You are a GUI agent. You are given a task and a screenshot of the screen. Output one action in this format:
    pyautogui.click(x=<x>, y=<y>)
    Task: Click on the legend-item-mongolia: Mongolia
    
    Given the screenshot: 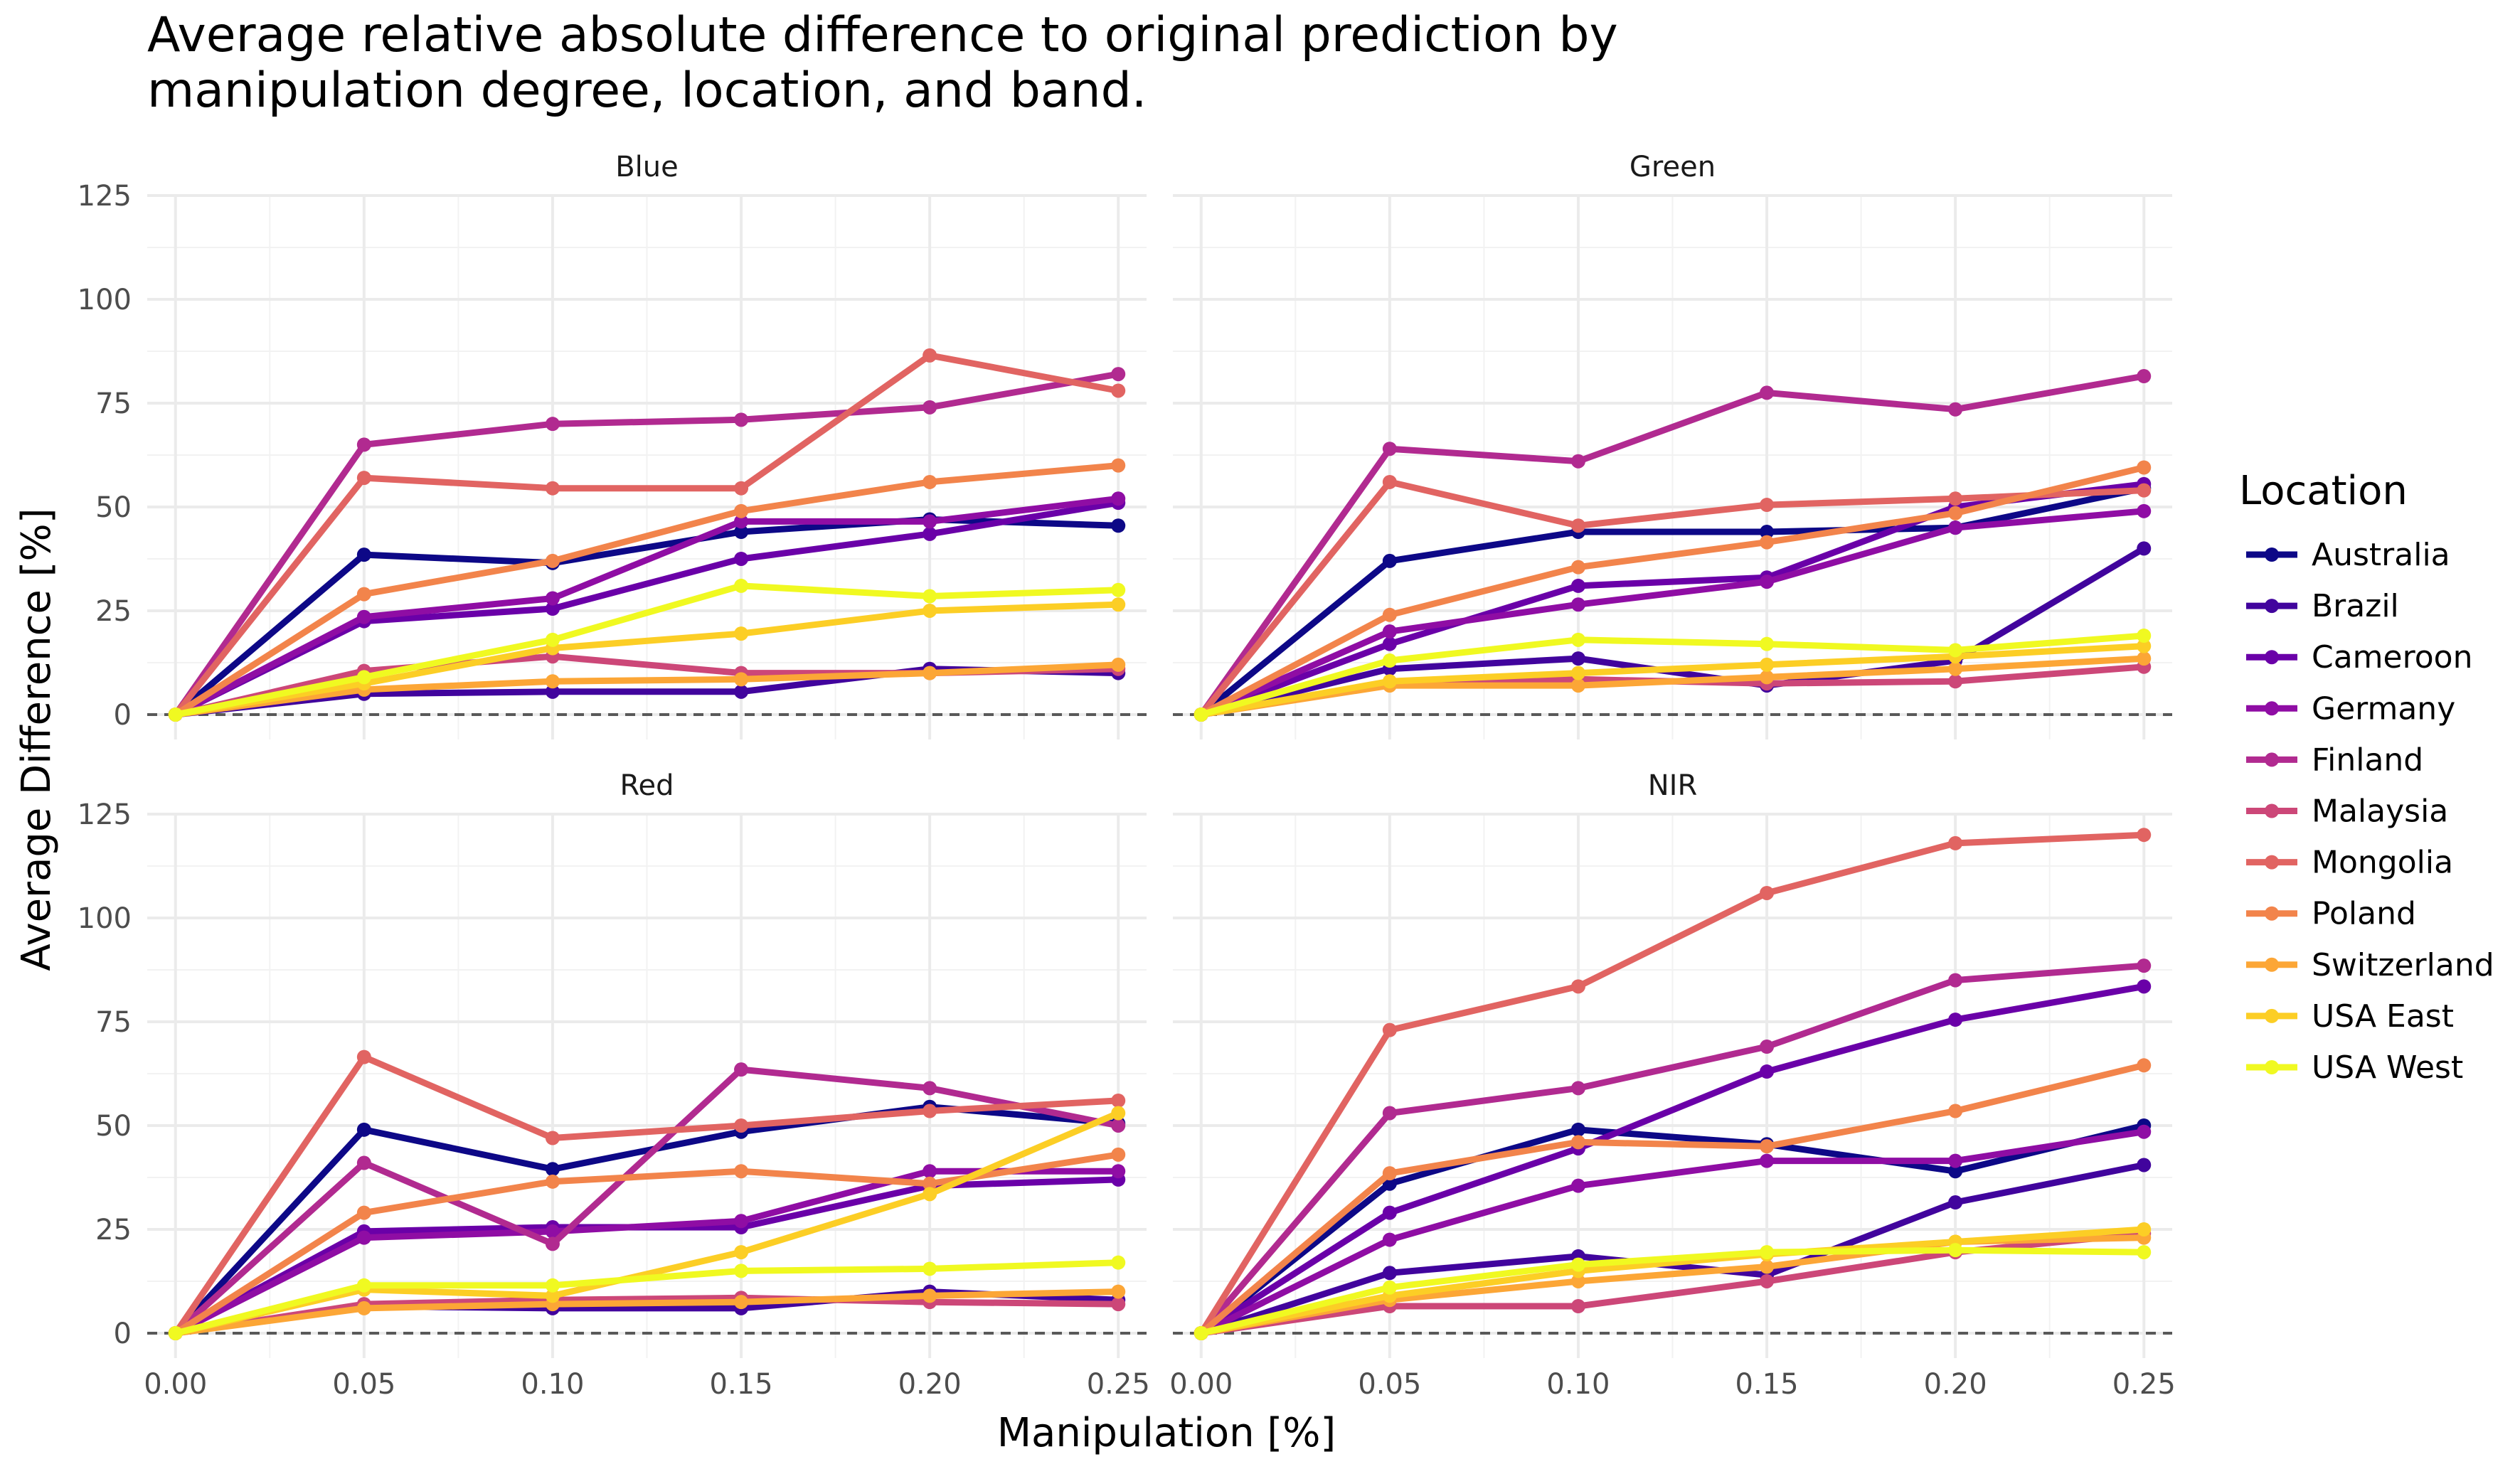 What is the action you would take?
    pyautogui.click(x=2349, y=863)
    